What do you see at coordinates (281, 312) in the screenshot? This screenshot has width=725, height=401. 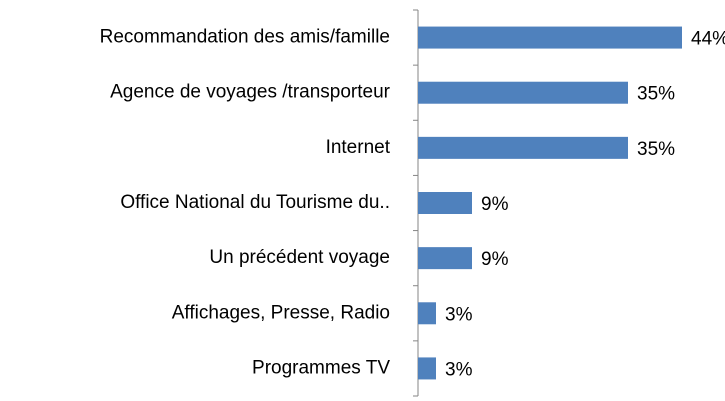 I see `category-label: Affichages, Presse, Radio` at bounding box center [281, 312].